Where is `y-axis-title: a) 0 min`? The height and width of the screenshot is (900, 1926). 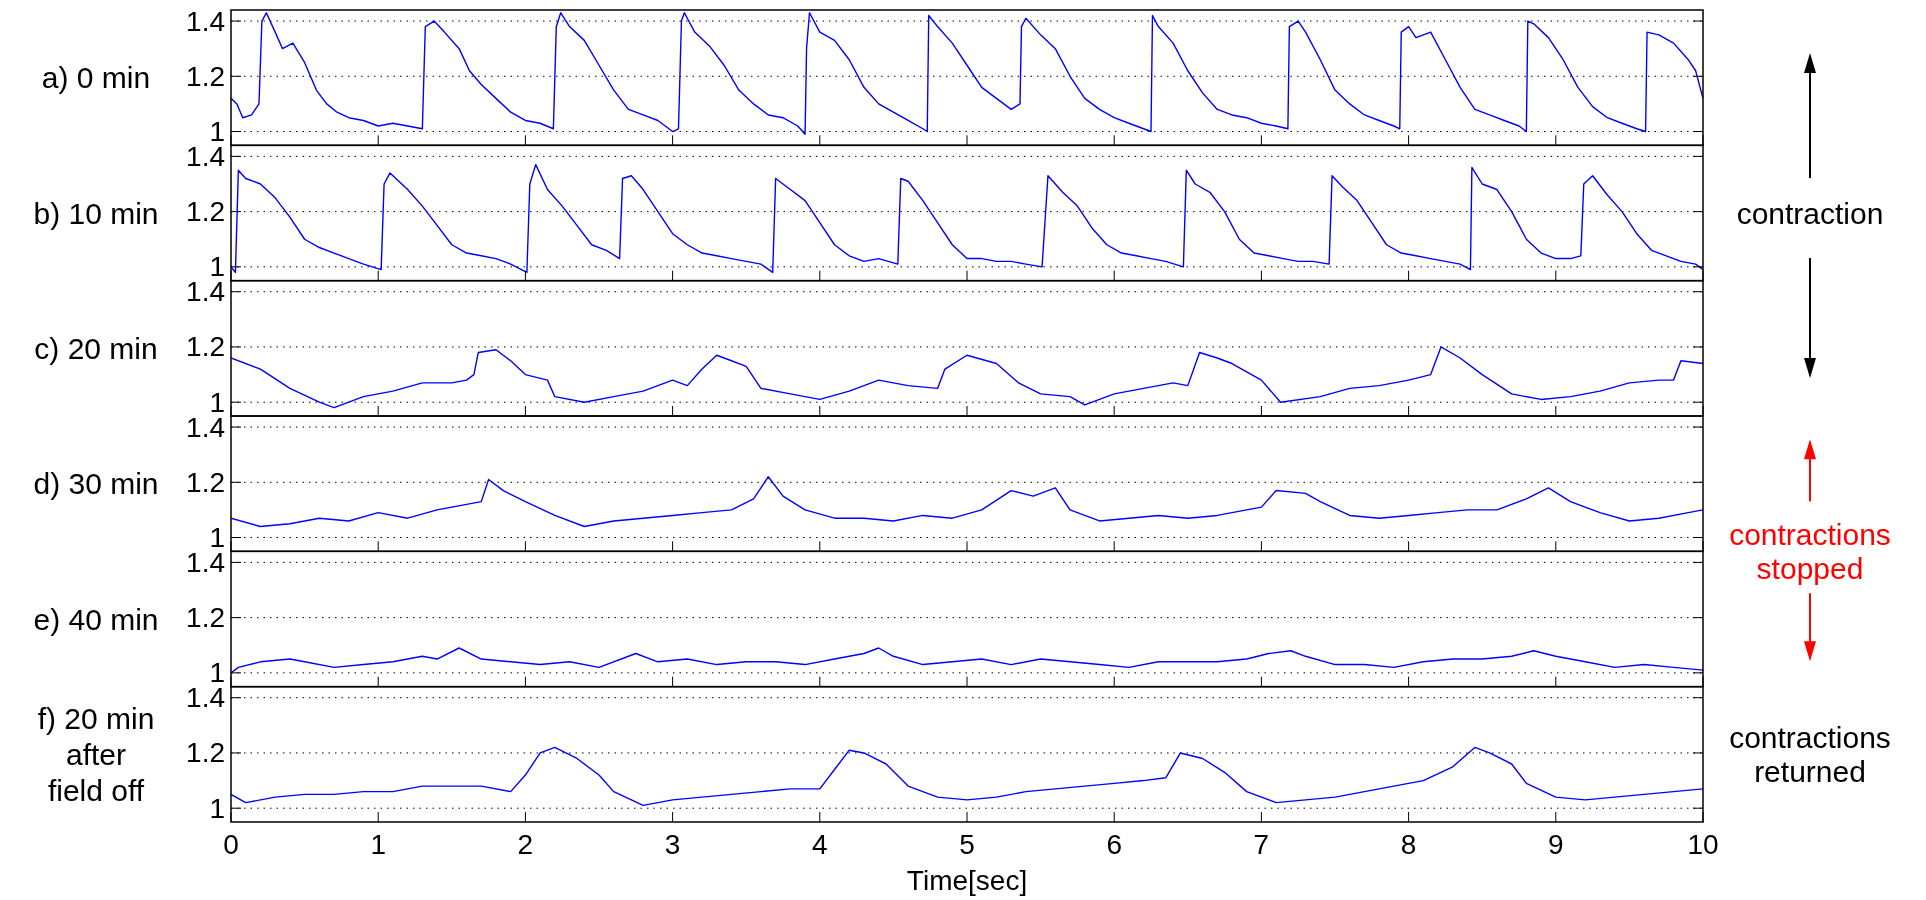
y-axis-title: a) 0 min is located at coordinates (96, 78).